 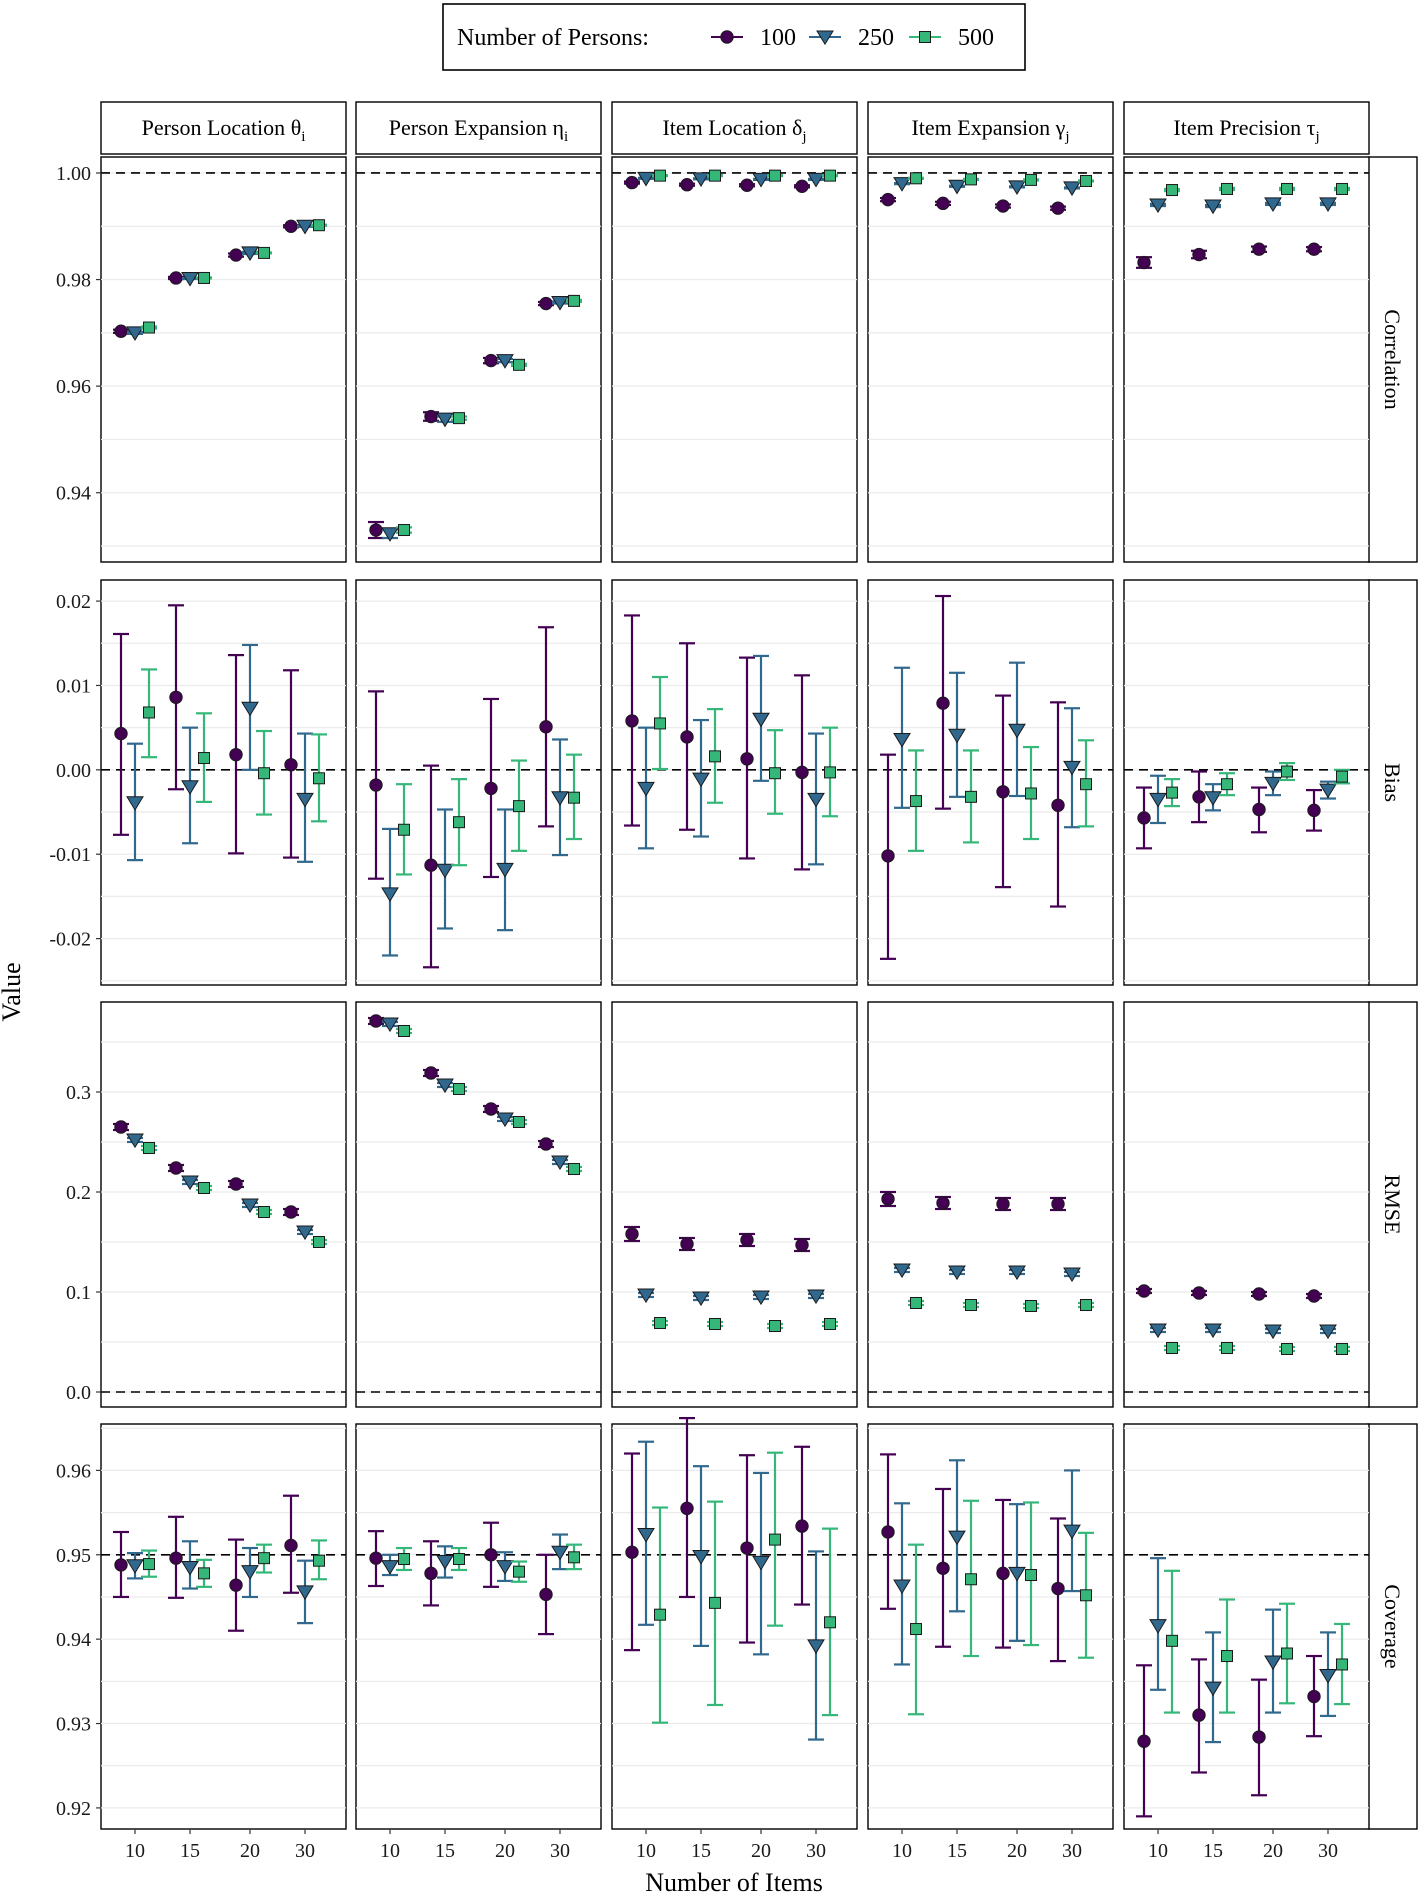 What do you see at coordinates (553, 38) in the screenshot?
I see `legend-title: Number of Persons:` at bounding box center [553, 38].